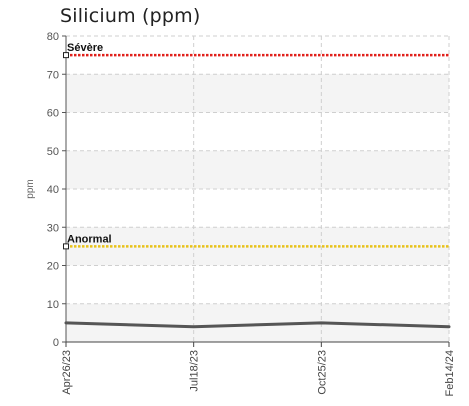 The height and width of the screenshot is (406, 469). What do you see at coordinates (85, 48) in the screenshot?
I see `reference-label: Sévère` at bounding box center [85, 48].